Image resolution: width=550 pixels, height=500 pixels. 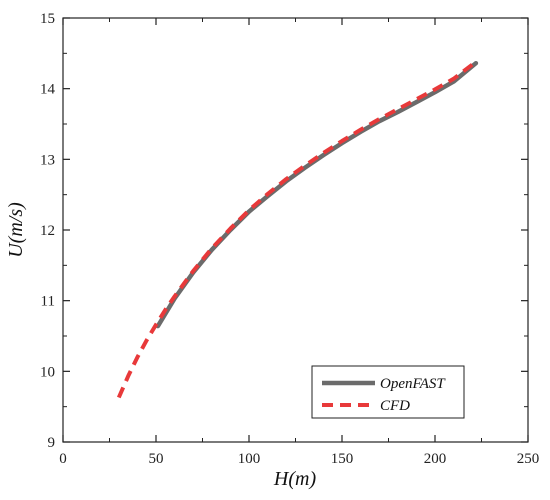 I want to click on y-tick-label: 9, so click(x=52, y=443).